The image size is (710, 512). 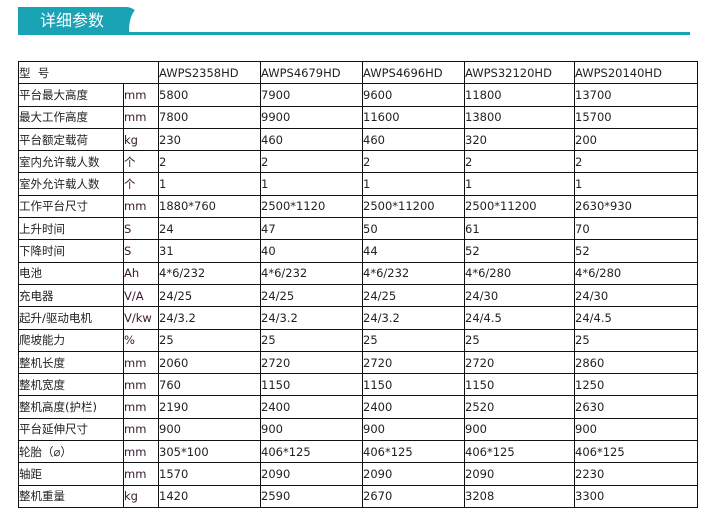 I want to click on param-value: 2060, so click(x=209, y=362).